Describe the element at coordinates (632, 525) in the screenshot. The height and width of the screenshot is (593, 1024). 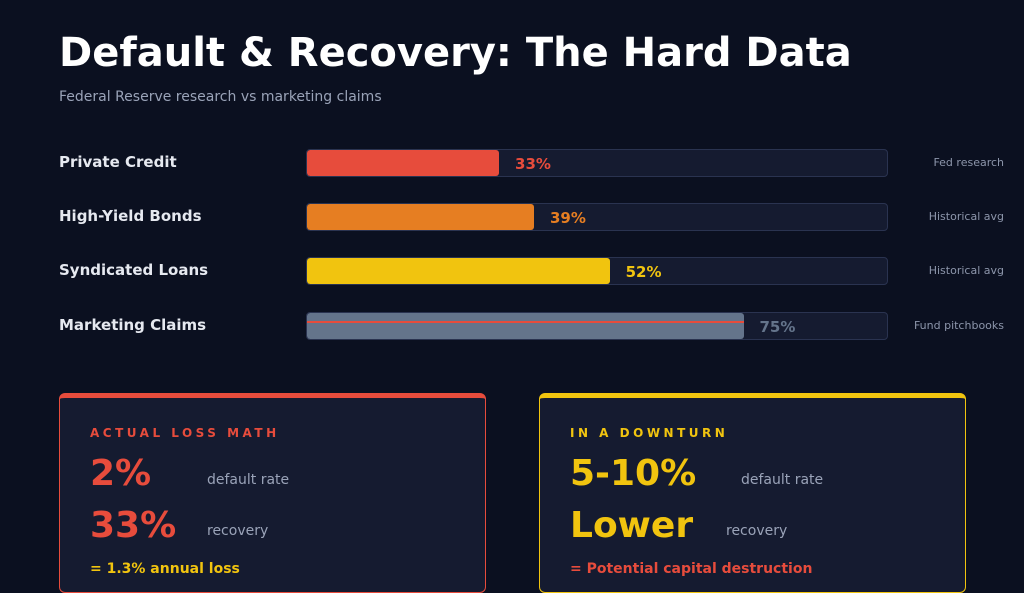
I see `recovery-value: Lower` at that location.